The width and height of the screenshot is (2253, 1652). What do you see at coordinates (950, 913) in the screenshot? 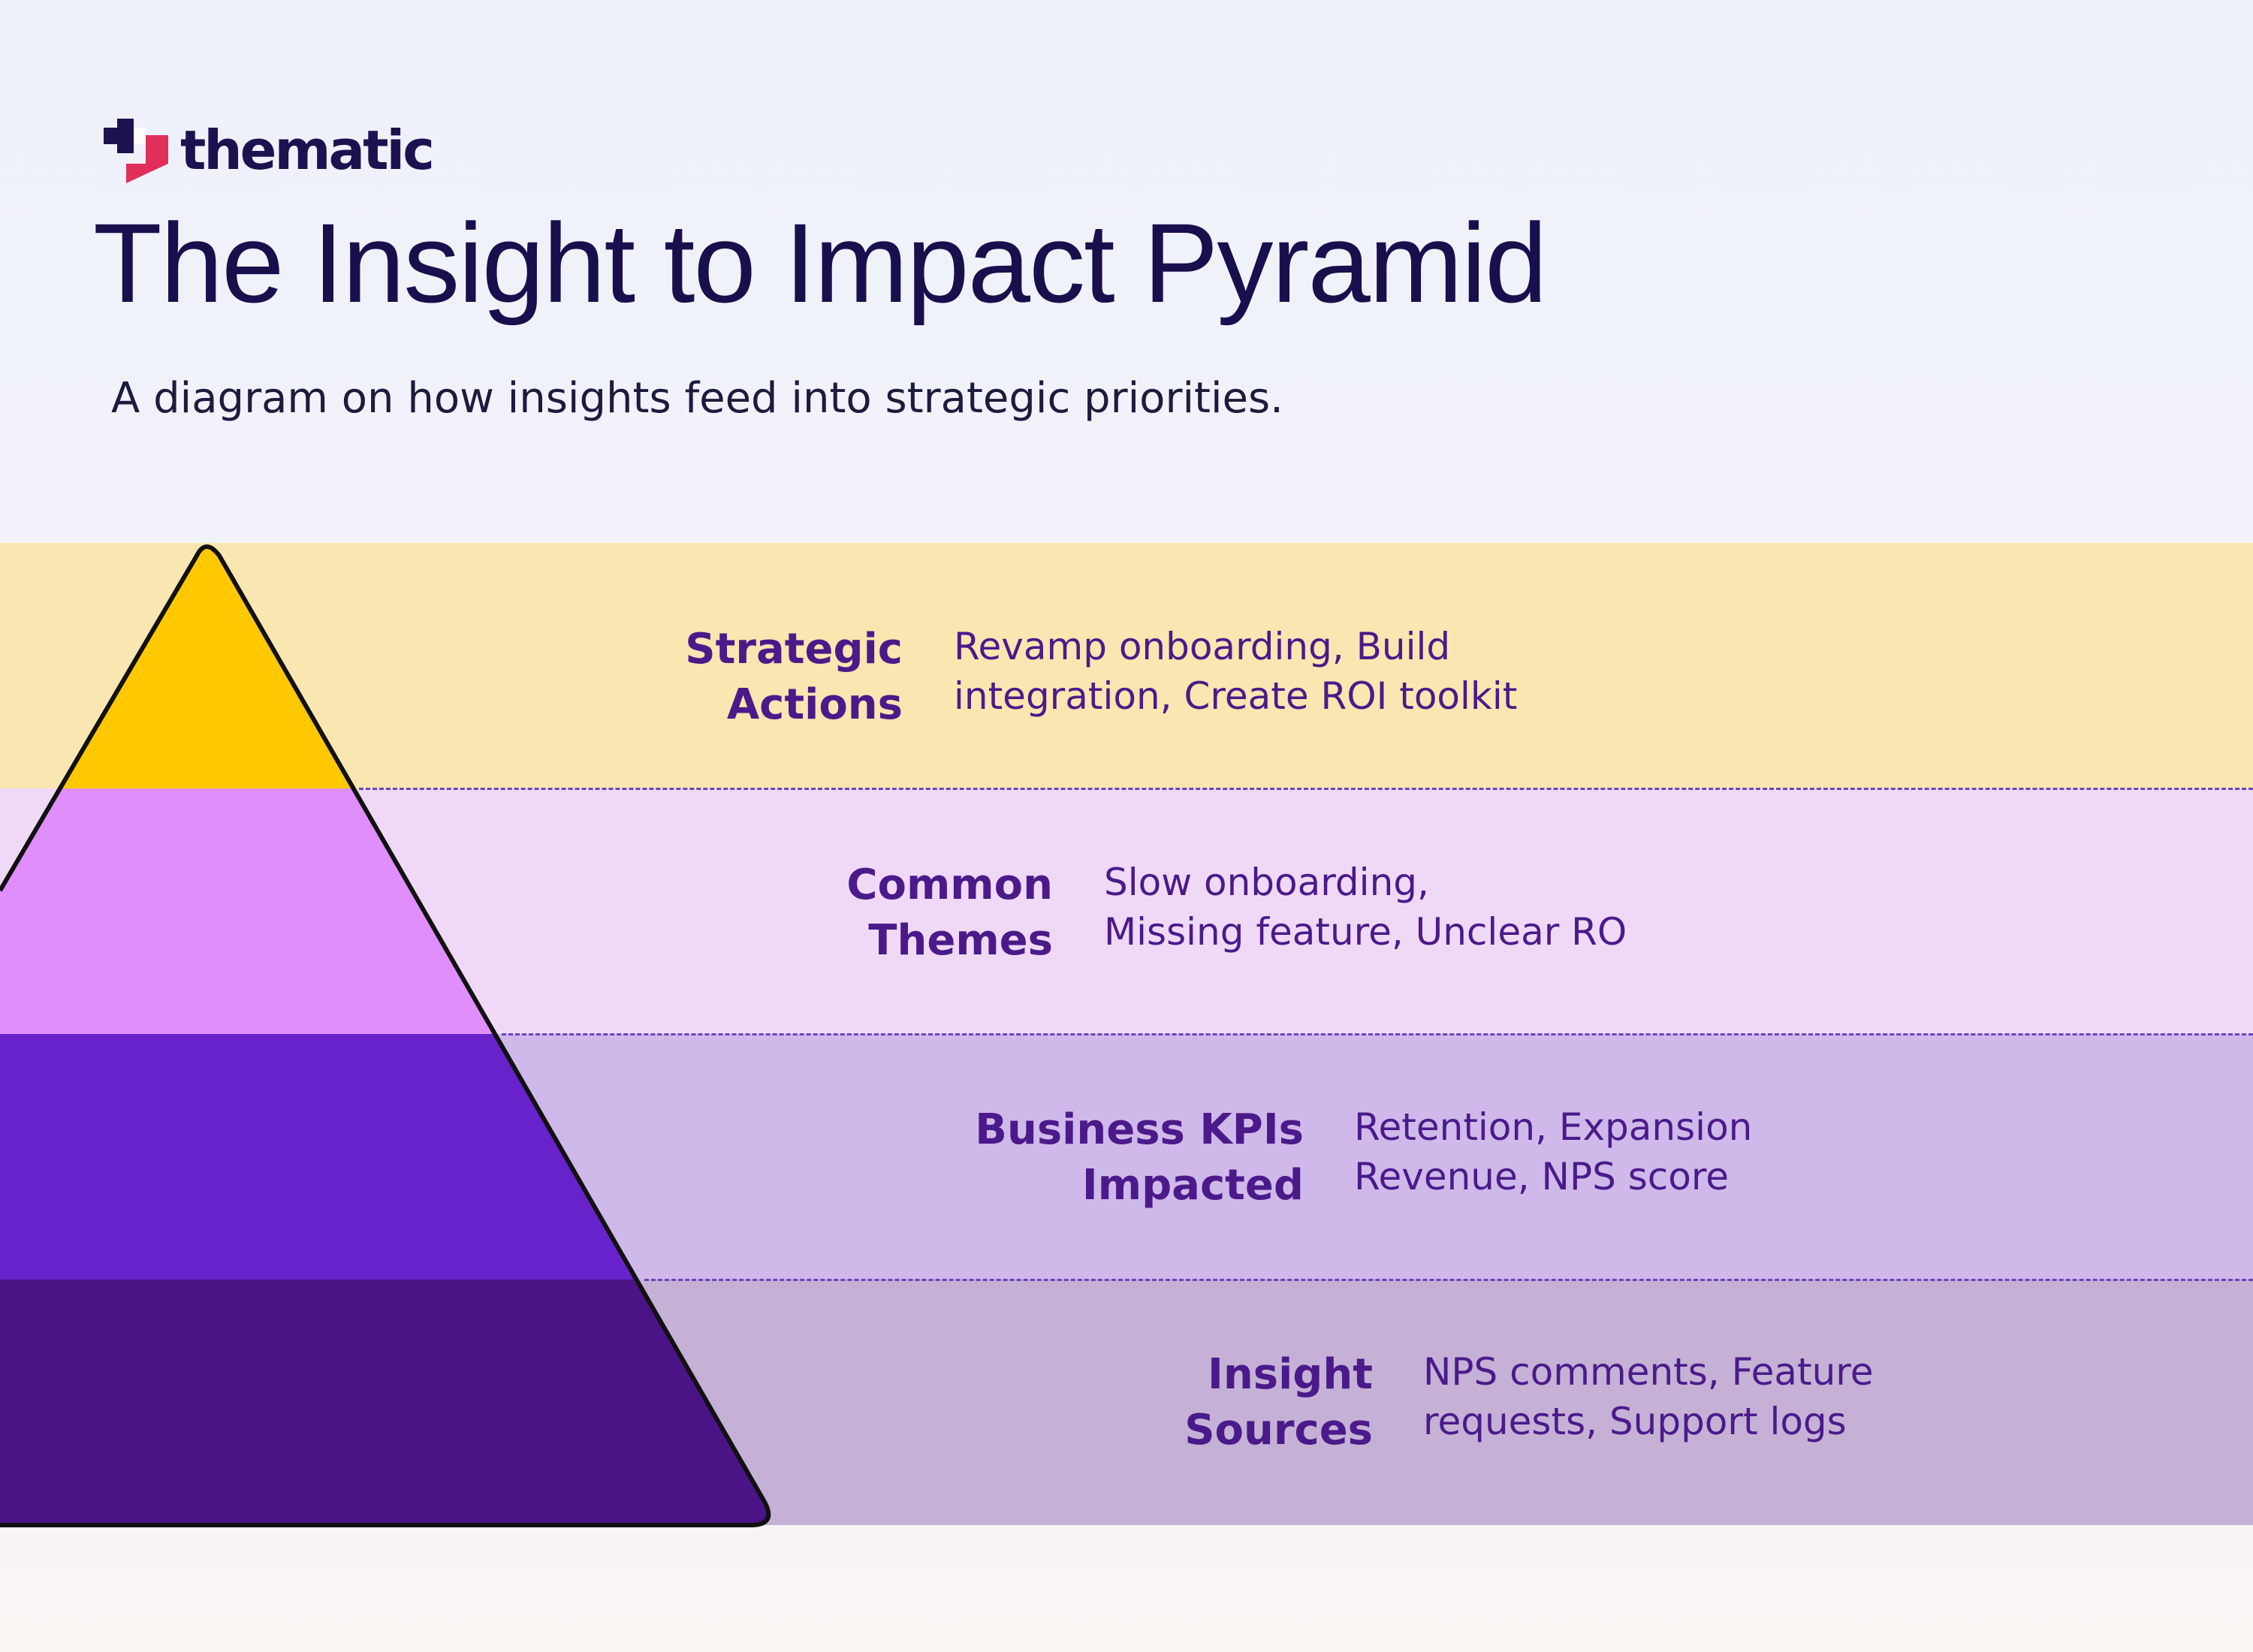
I see `level-label-common-themes: Common Themes` at bounding box center [950, 913].